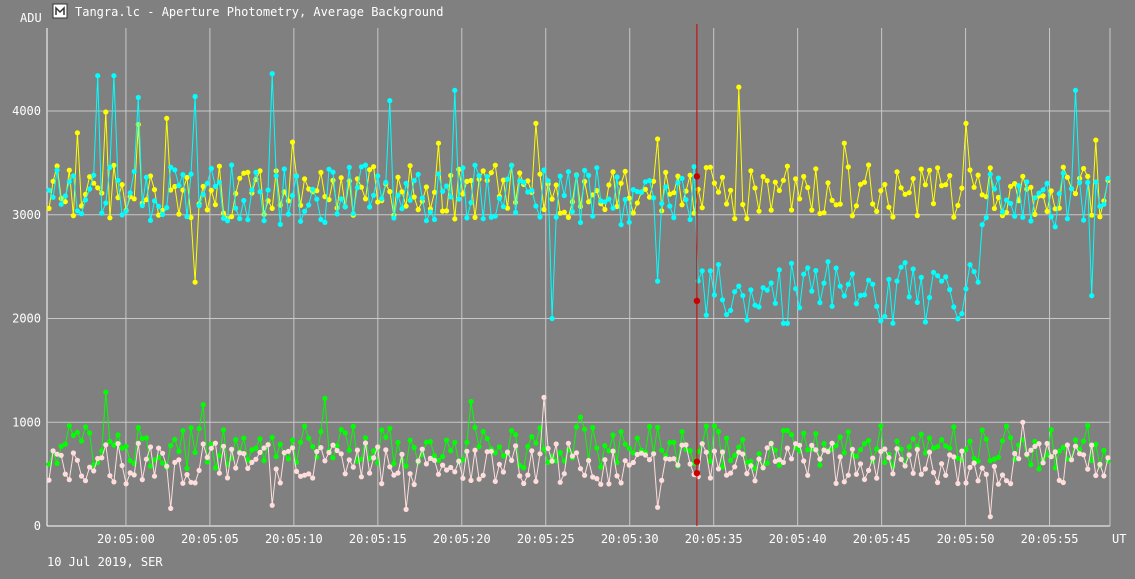 This screenshot has width=1135, height=579. What do you see at coordinates (546, 539) in the screenshot?
I see `x-tick-label: 20:05:25` at bounding box center [546, 539].